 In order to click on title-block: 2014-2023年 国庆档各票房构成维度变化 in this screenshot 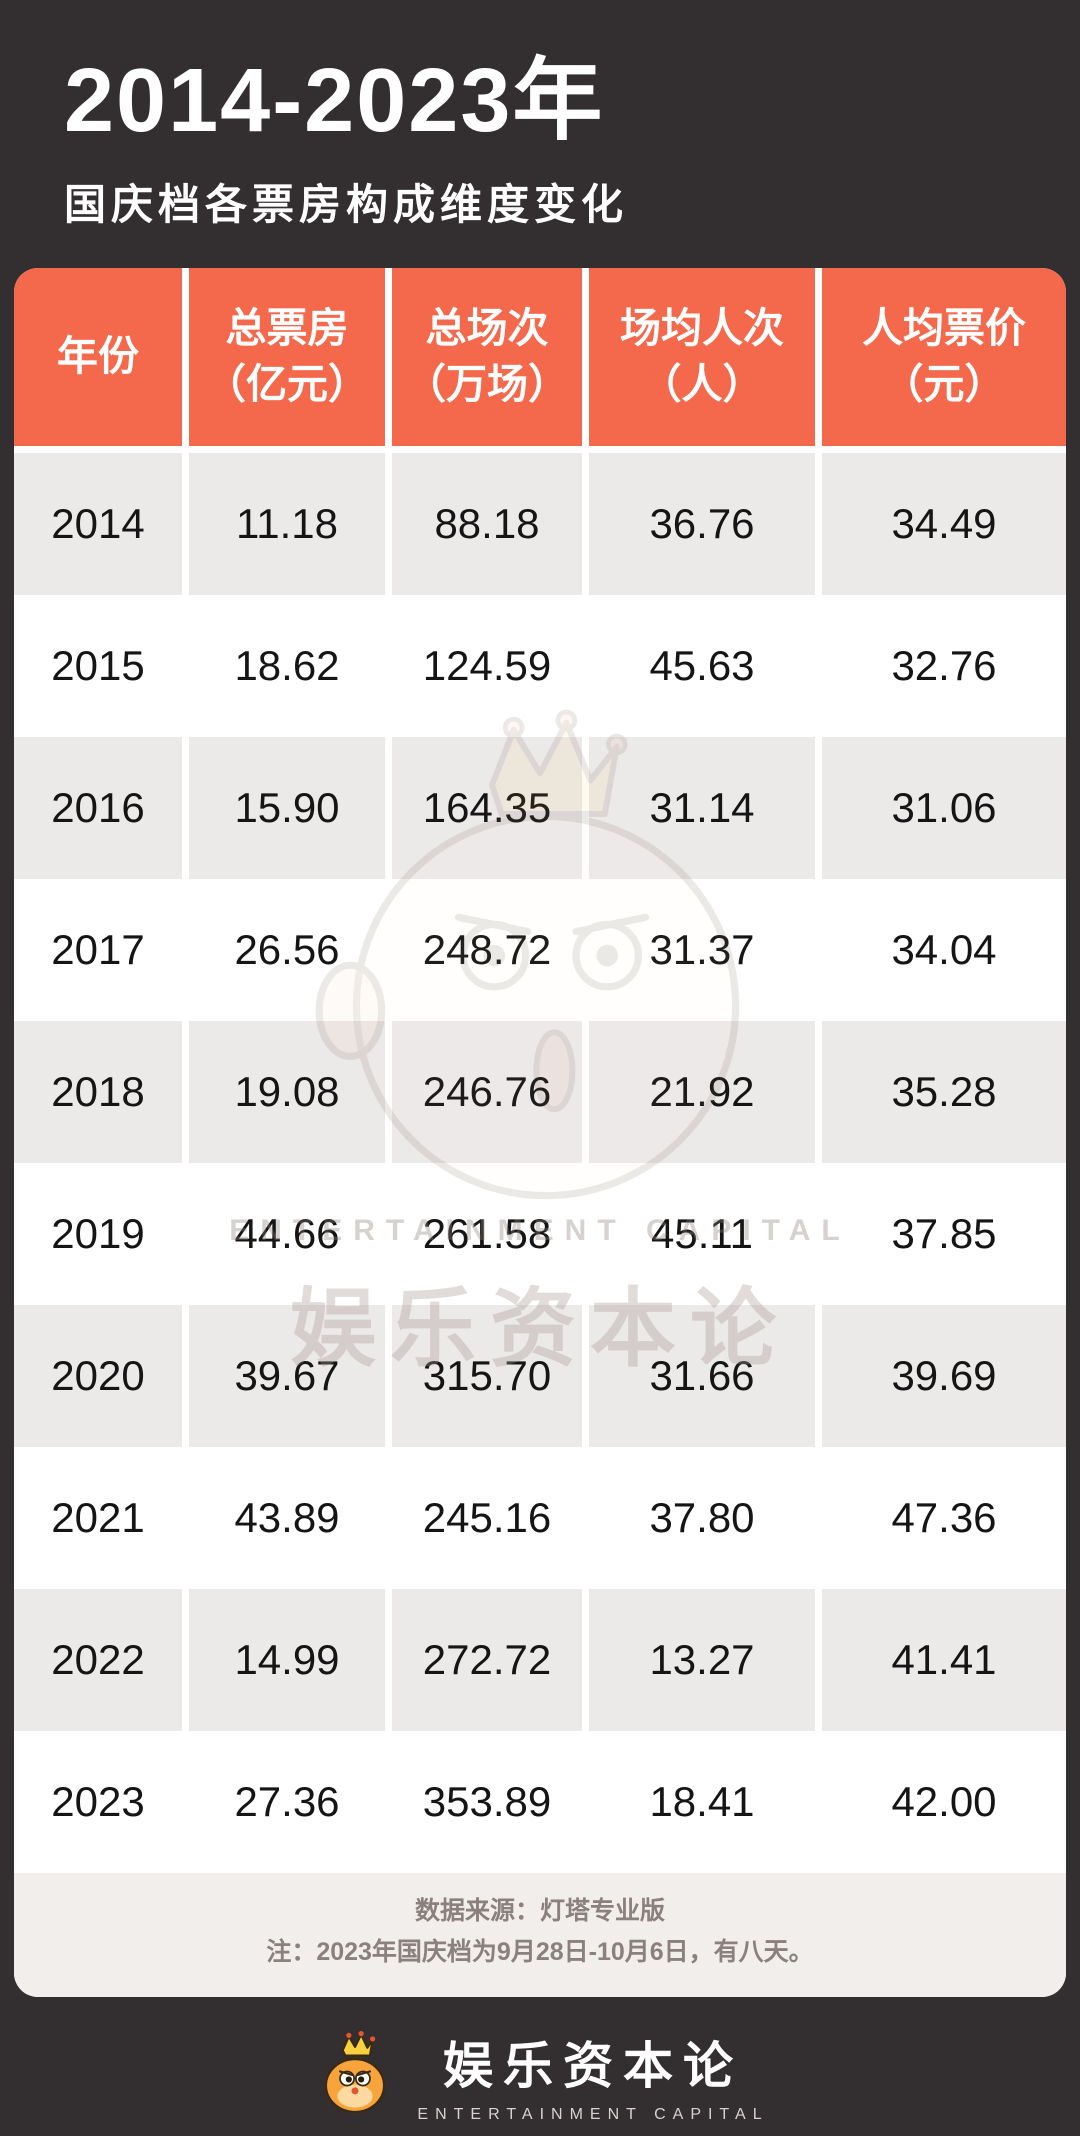, I will do `click(540, 116)`.